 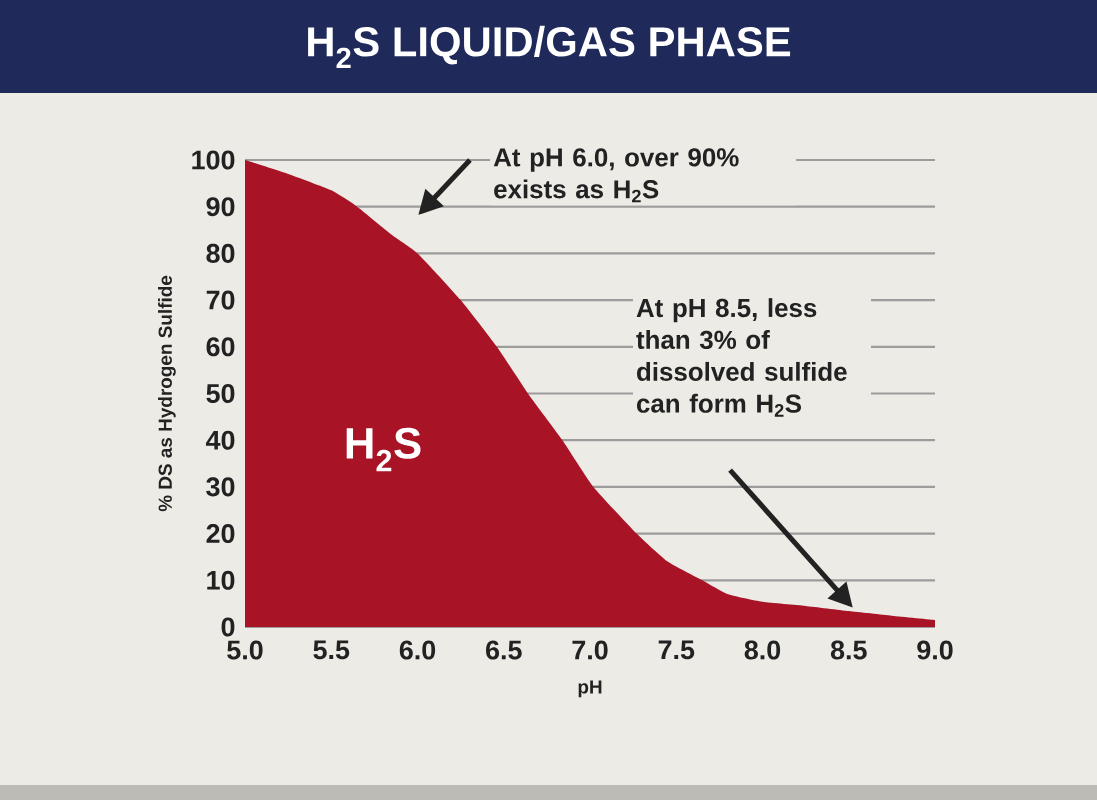 What do you see at coordinates (220, 534) in the screenshot?
I see `y-tick-label: 20` at bounding box center [220, 534].